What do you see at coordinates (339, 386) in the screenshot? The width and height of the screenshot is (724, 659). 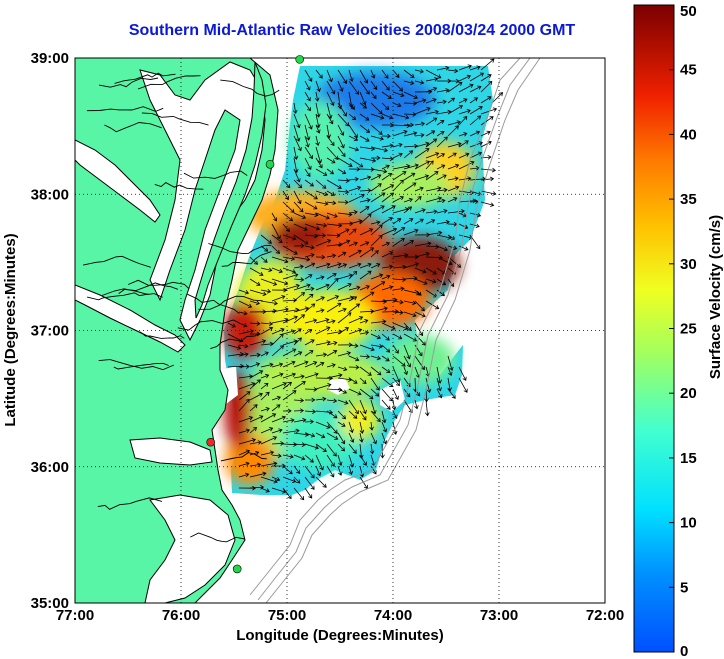 I see `data-gap` at bounding box center [339, 386].